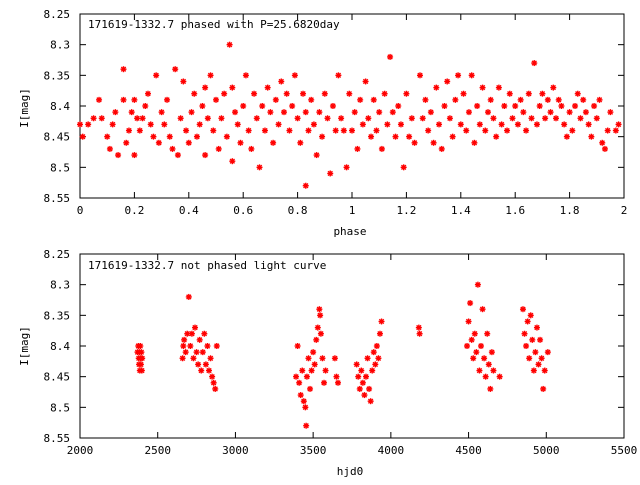  Describe the element at coordinates (214, 24) in the screenshot. I see `phased-panel-title: 171619-1332.7 phased with P=25.6820day` at that location.